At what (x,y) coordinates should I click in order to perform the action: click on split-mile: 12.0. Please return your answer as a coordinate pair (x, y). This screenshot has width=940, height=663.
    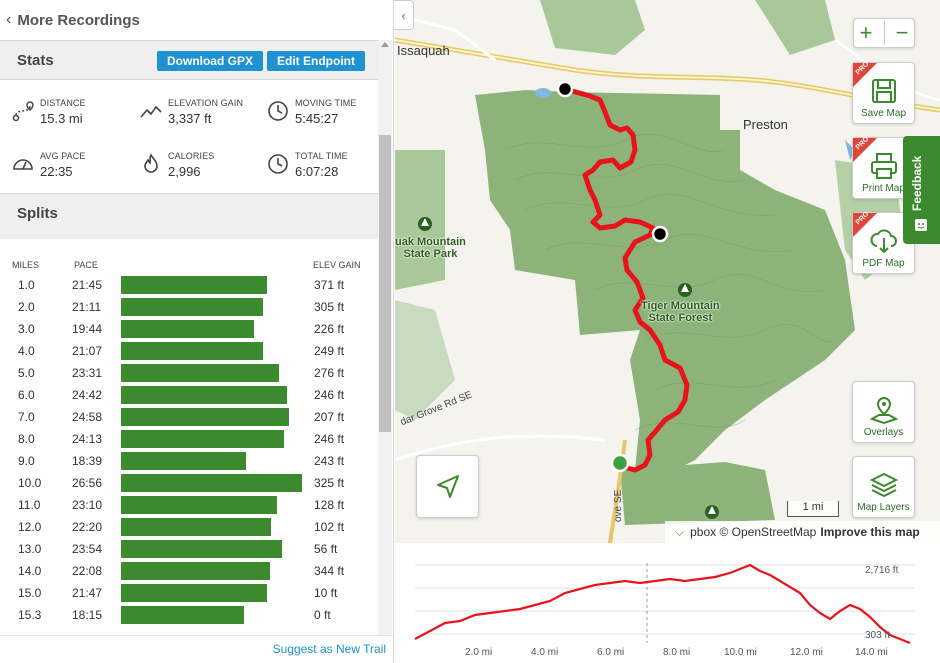
    Looking at the image, I should click on (30, 527).